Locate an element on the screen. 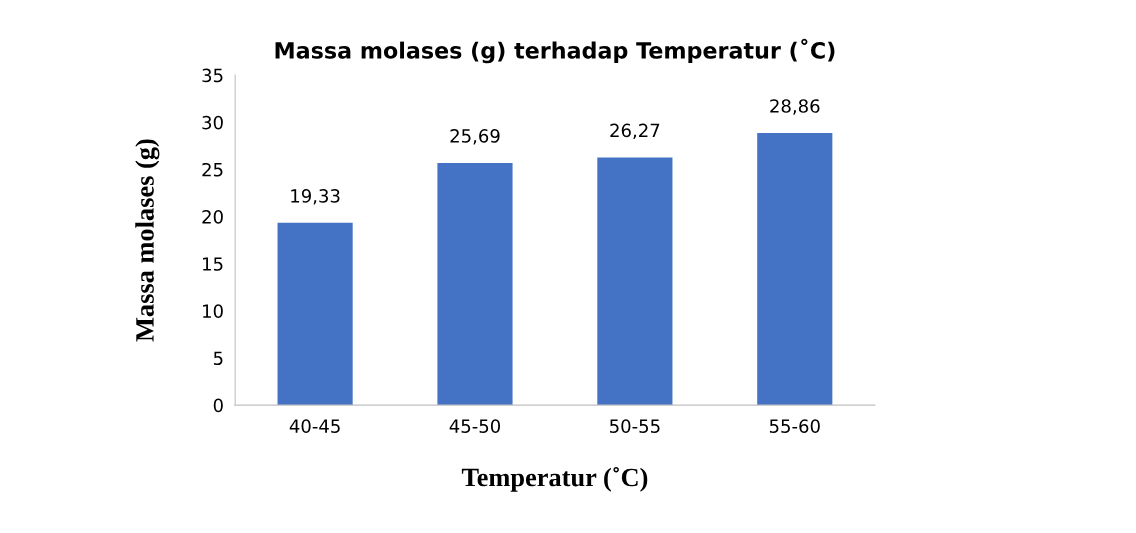 The width and height of the screenshot is (1136, 533). data-label: 19,33 is located at coordinates (315, 197).